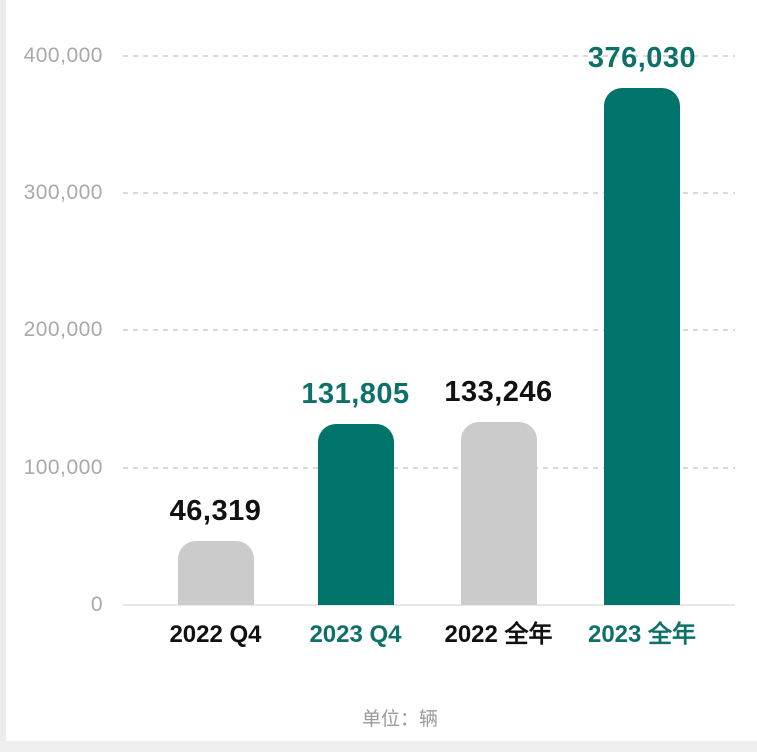 The width and height of the screenshot is (757, 752). Describe the element at coordinates (63, 330) in the screenshot. I see `y-axis-tick-label: 200,000` at that location.